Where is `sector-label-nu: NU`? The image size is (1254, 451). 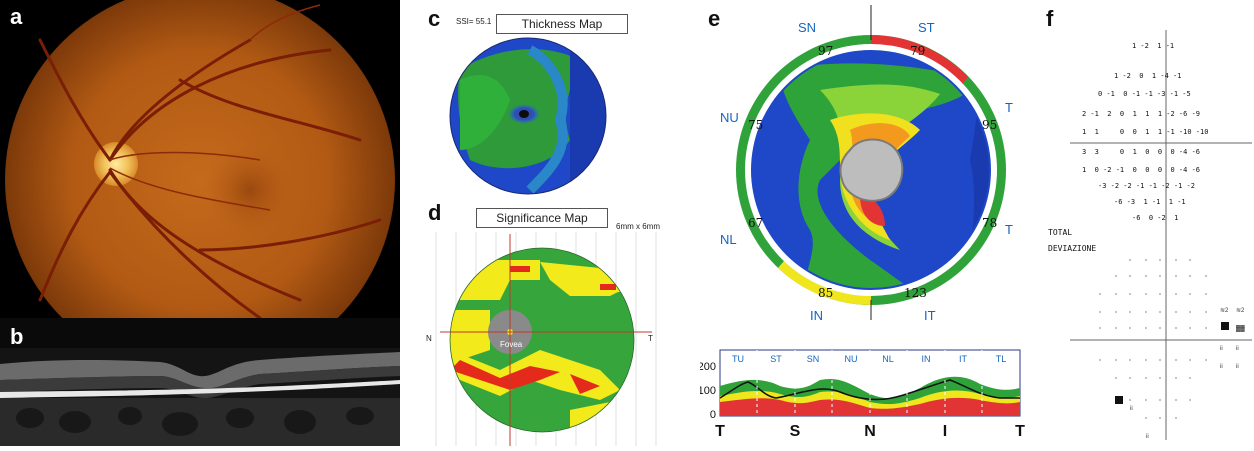
sector-label-nu: NU is located at coordinates (729, 117).